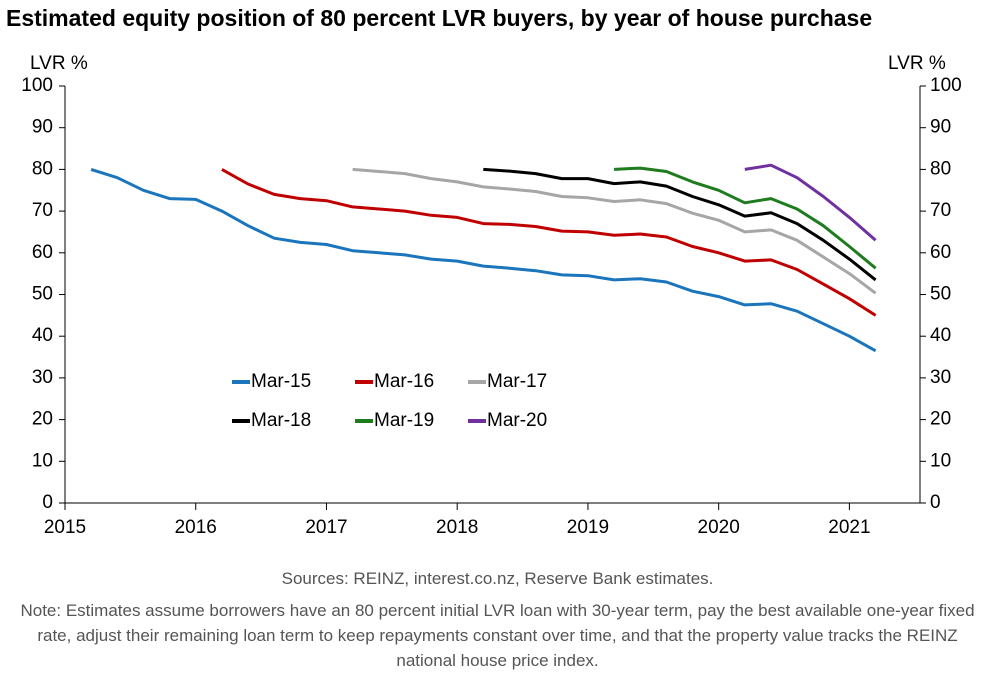 The width and height of the screenshot is (995, 678). I want to click on x-tick-label: 2020, so click(719, 527).